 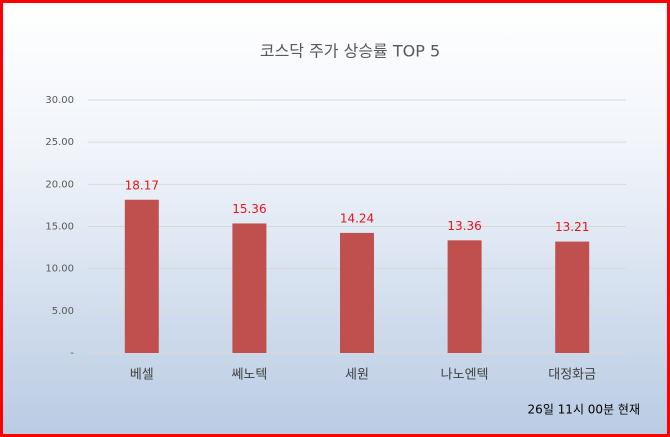 What do you see at coordinates (72, 353) in the screenshot?
I see `y-tick-label: -` at bounding box center [72, 353].